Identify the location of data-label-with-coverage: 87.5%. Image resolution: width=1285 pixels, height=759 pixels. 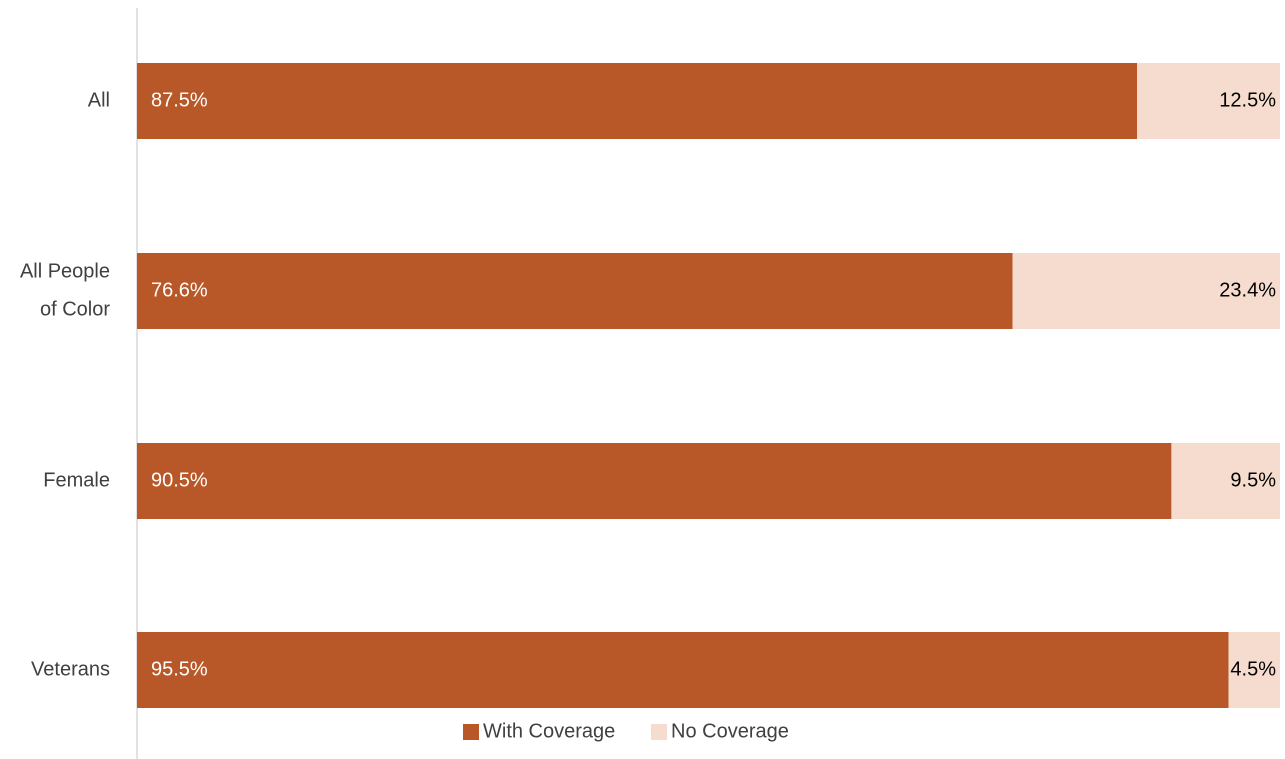
(179, 100).